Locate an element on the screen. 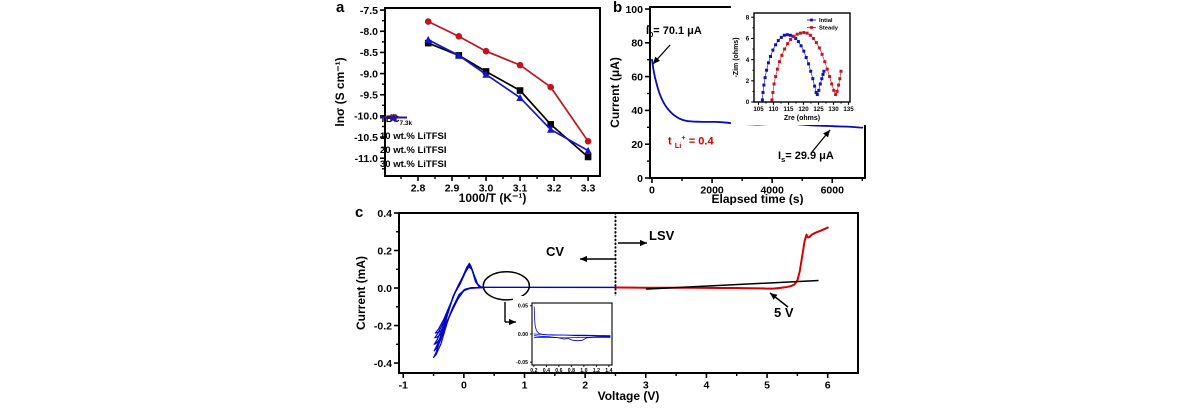 The width and height of the screenshot is (1200, 410). svg-text: lnσ (S cm⁻¹) is located at coordinates (340, 91).